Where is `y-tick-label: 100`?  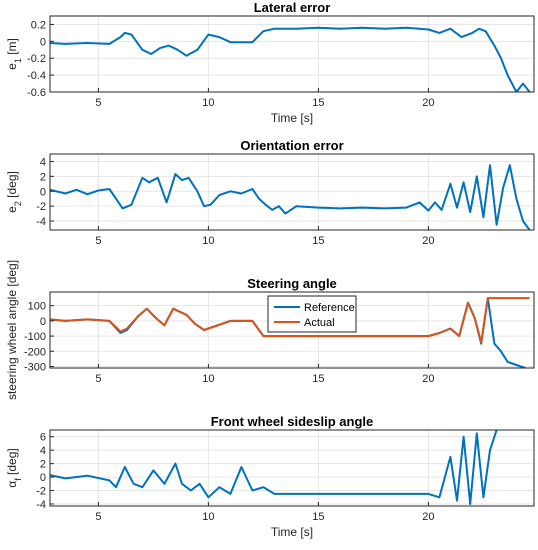 y-tick-label: 100 is located at coordinates (37, 307).